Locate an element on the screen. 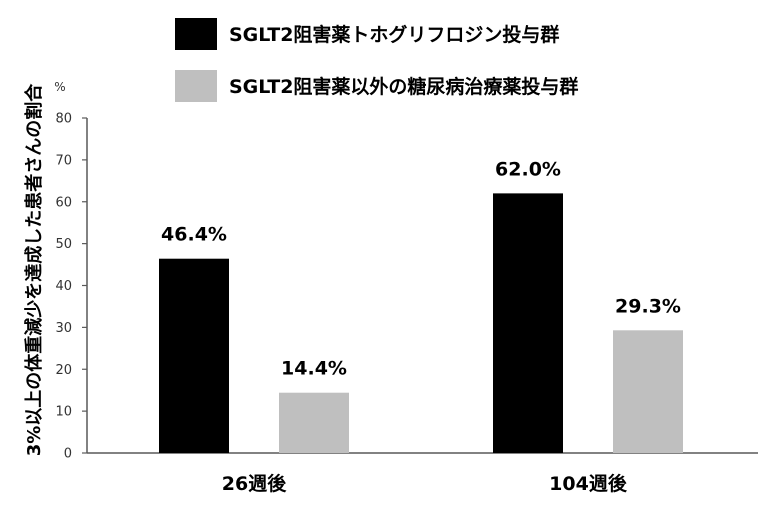 This screenshot has height=513, width=768. y-tick-label: 40 is located at coordinates (63, 286).